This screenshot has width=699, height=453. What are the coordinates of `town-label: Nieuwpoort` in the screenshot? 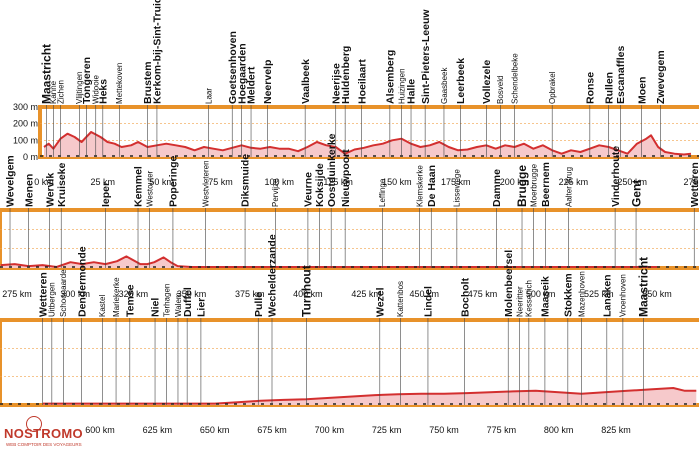 It's located at (346, 178).